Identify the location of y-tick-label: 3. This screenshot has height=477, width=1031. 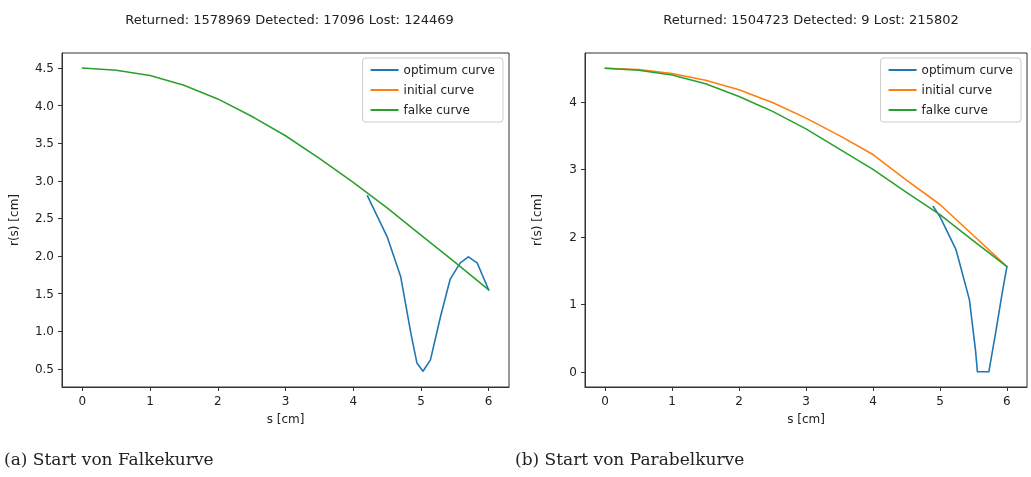
(573, 169).